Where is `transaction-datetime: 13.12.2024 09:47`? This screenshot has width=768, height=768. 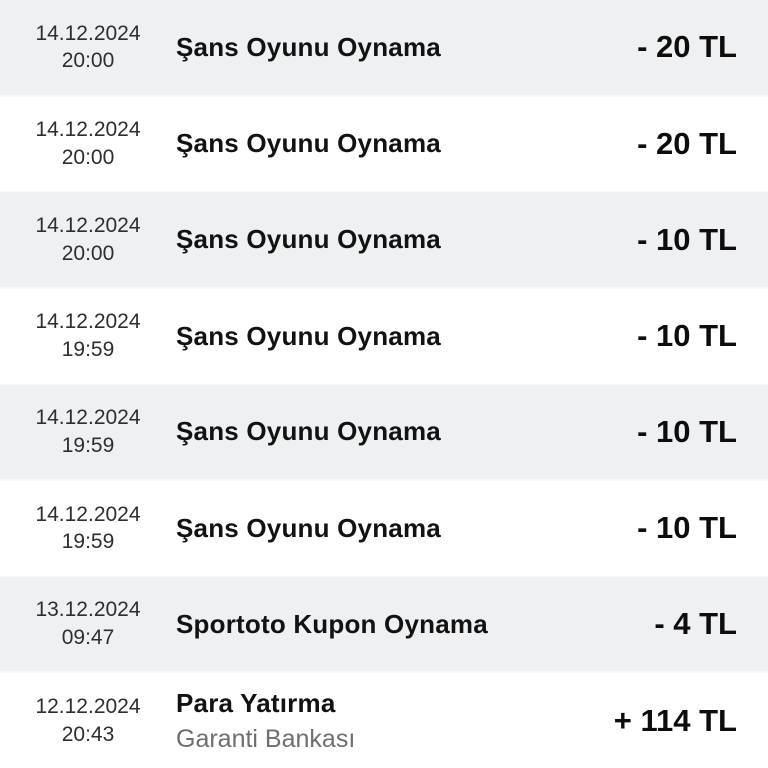 transaction-datetime: 13.12.2024 09:47 is located at coordinates (88, 623).